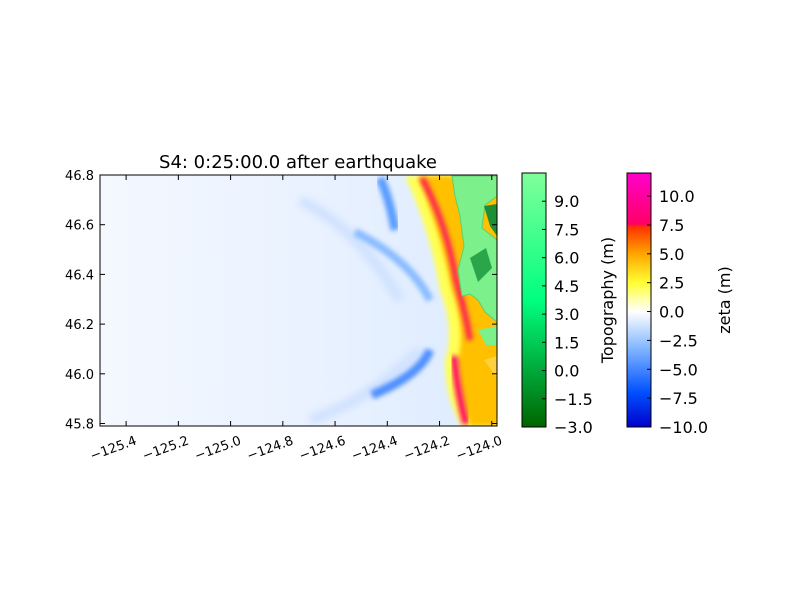 The image size is (800, 600). What do you see at coordinates (724, 299) in the screenshot?
I see `zeta-colorbar-label: zeta (m)` at bounding box center [724, 299].